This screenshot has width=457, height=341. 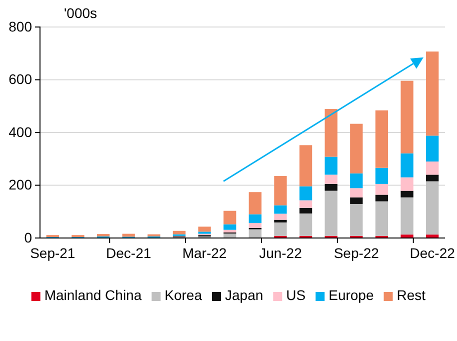 I want to click on y-tick-label: 600, so click(x=20, y=79).